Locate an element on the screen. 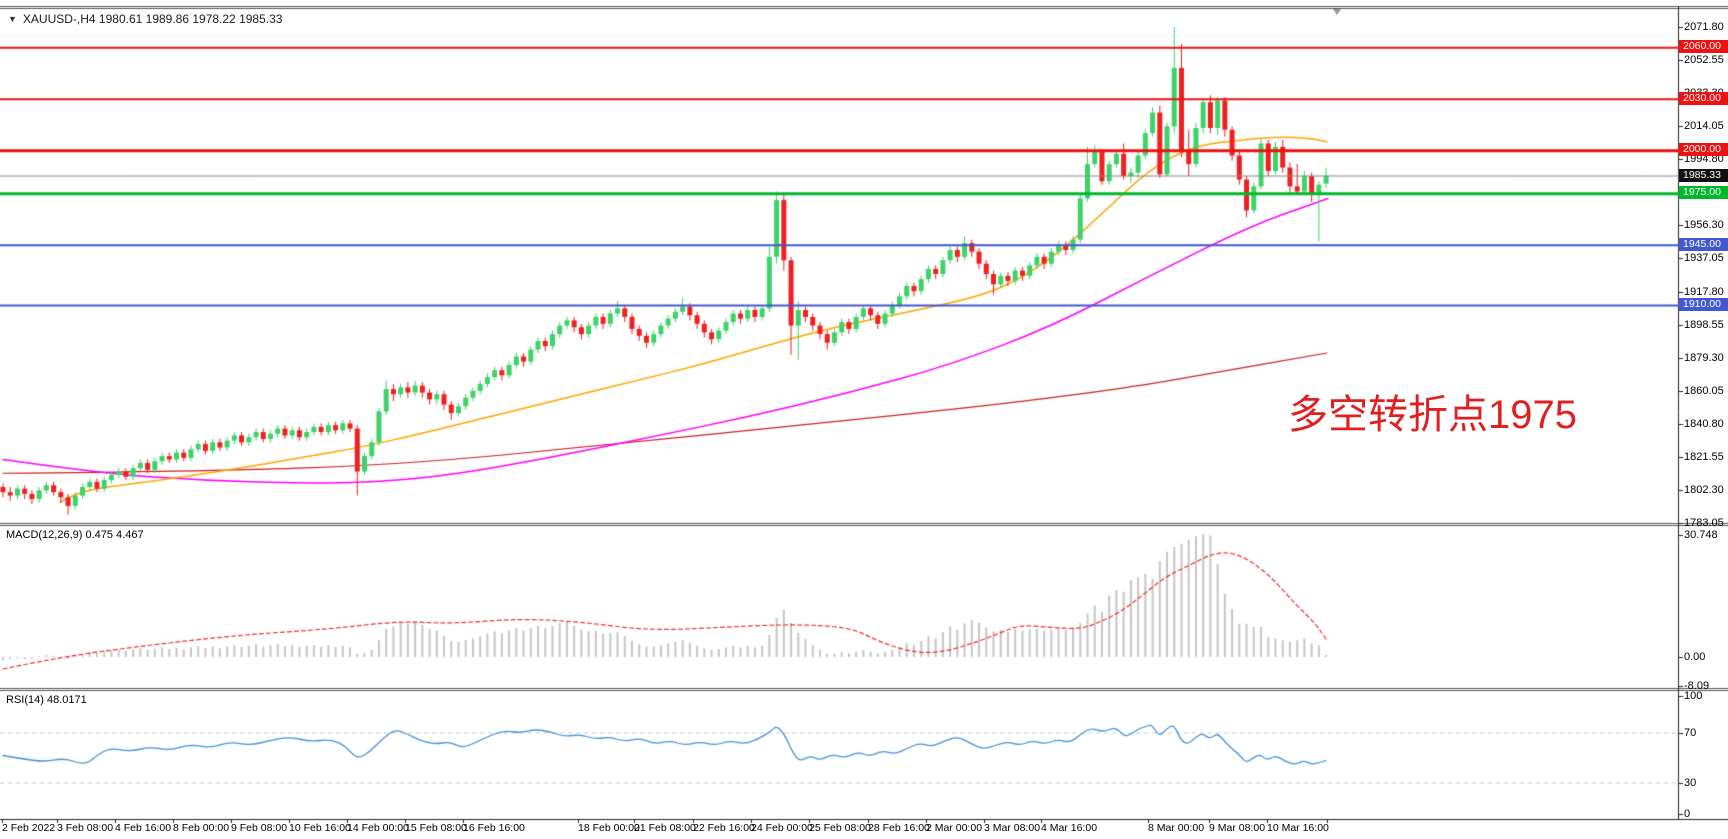 This screenshot has width=1728, height=839. time-axis-label: 22 Feb 16:00 is located at coordinates (724, 828).